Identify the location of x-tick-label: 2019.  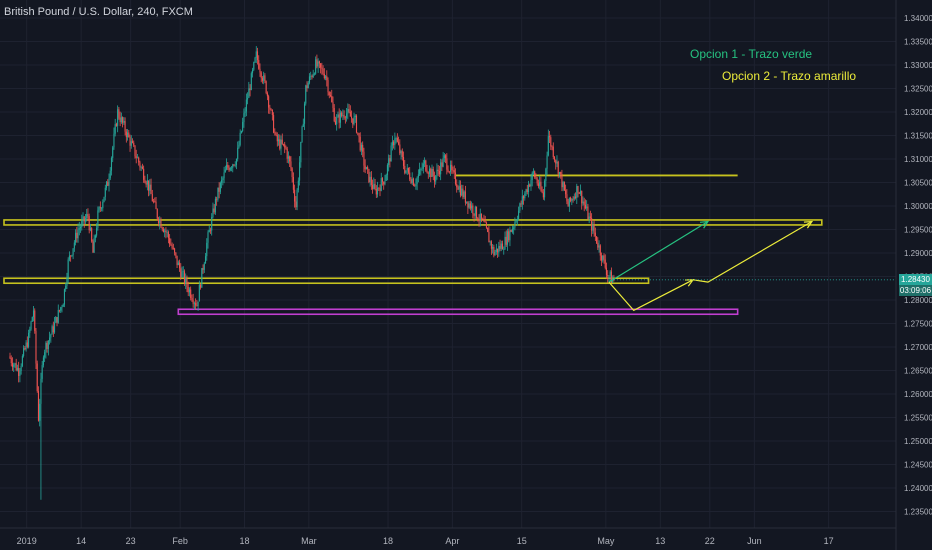
(27, 541).